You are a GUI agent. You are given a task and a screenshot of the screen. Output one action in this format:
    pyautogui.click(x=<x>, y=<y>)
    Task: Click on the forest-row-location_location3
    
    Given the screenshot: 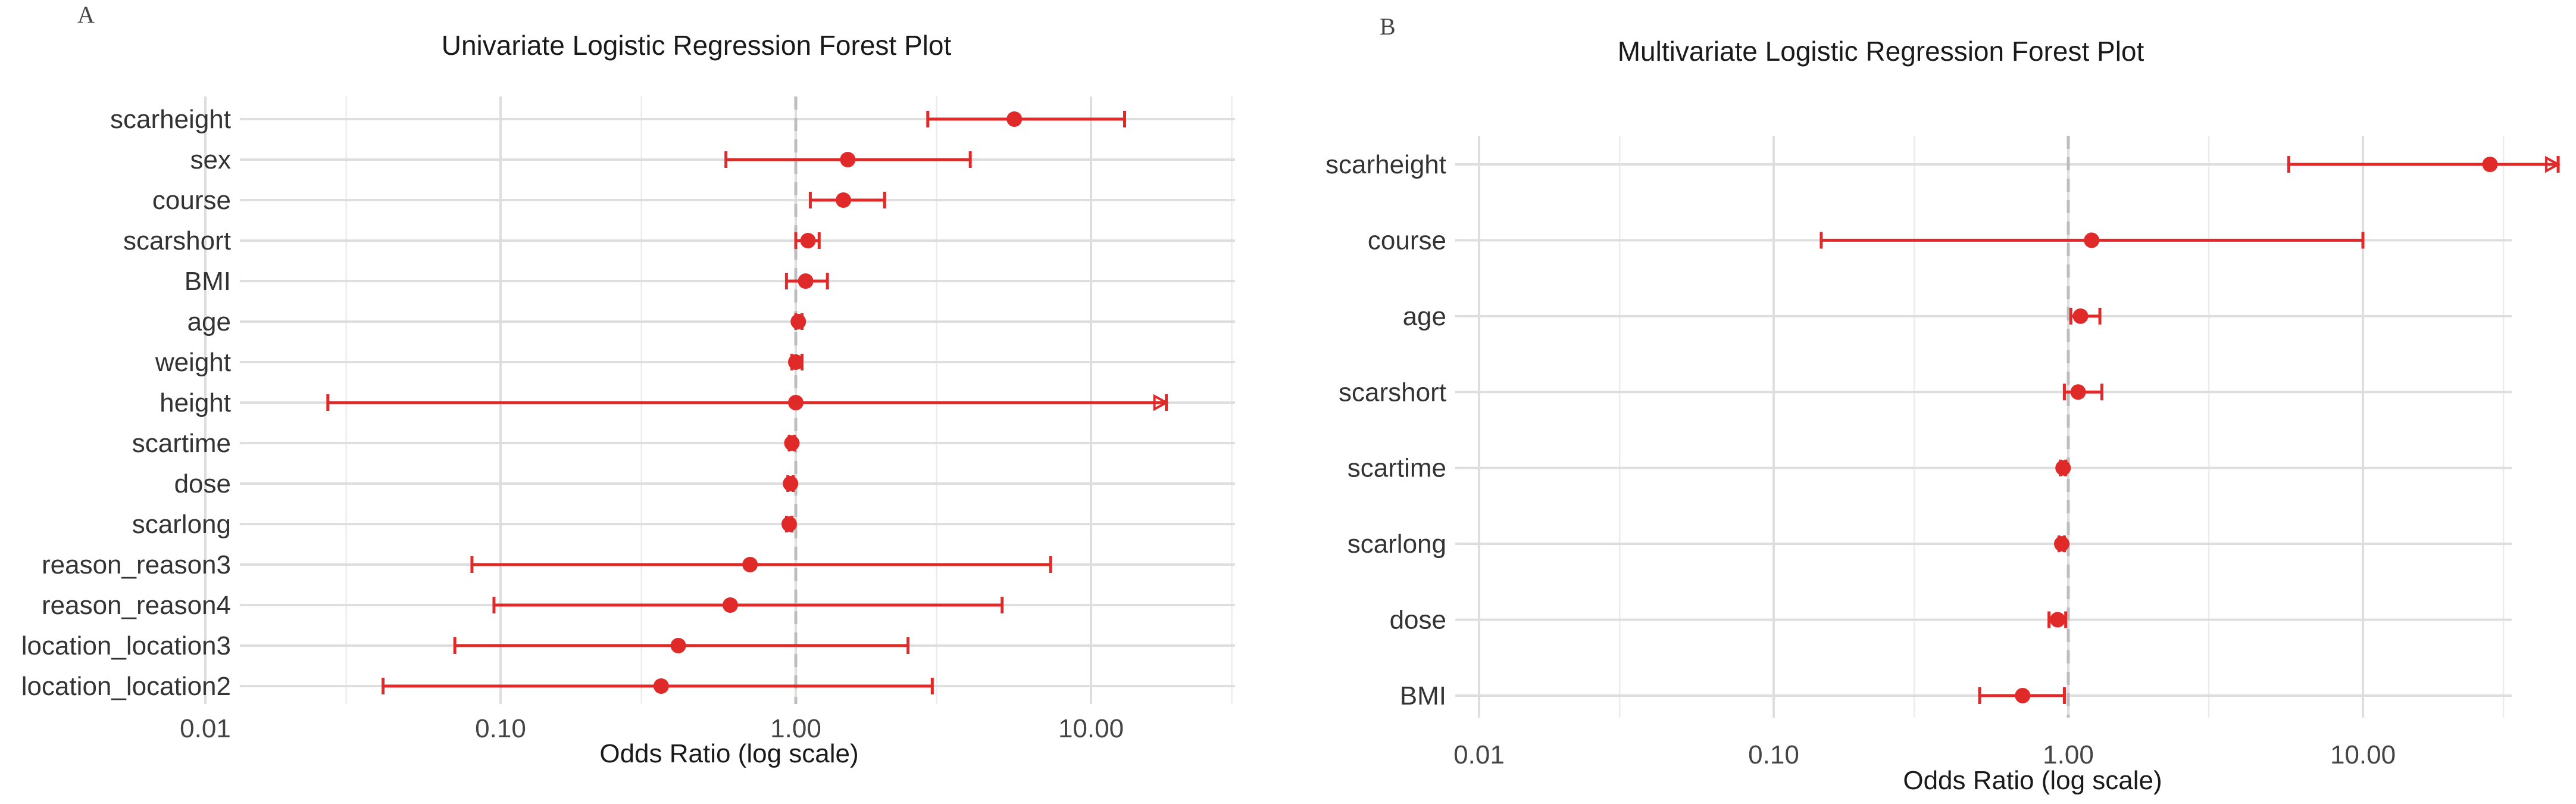 What is the action you would take?
    pyautogui.click(x=681, y=645)
    